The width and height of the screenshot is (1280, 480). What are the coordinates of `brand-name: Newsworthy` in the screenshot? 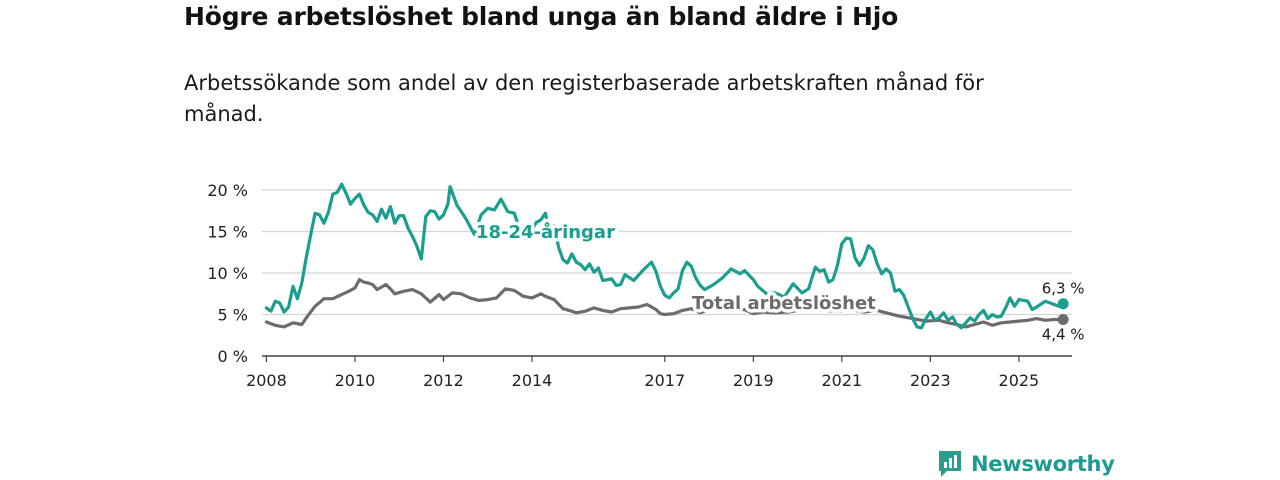 It's located at (1043, 464).